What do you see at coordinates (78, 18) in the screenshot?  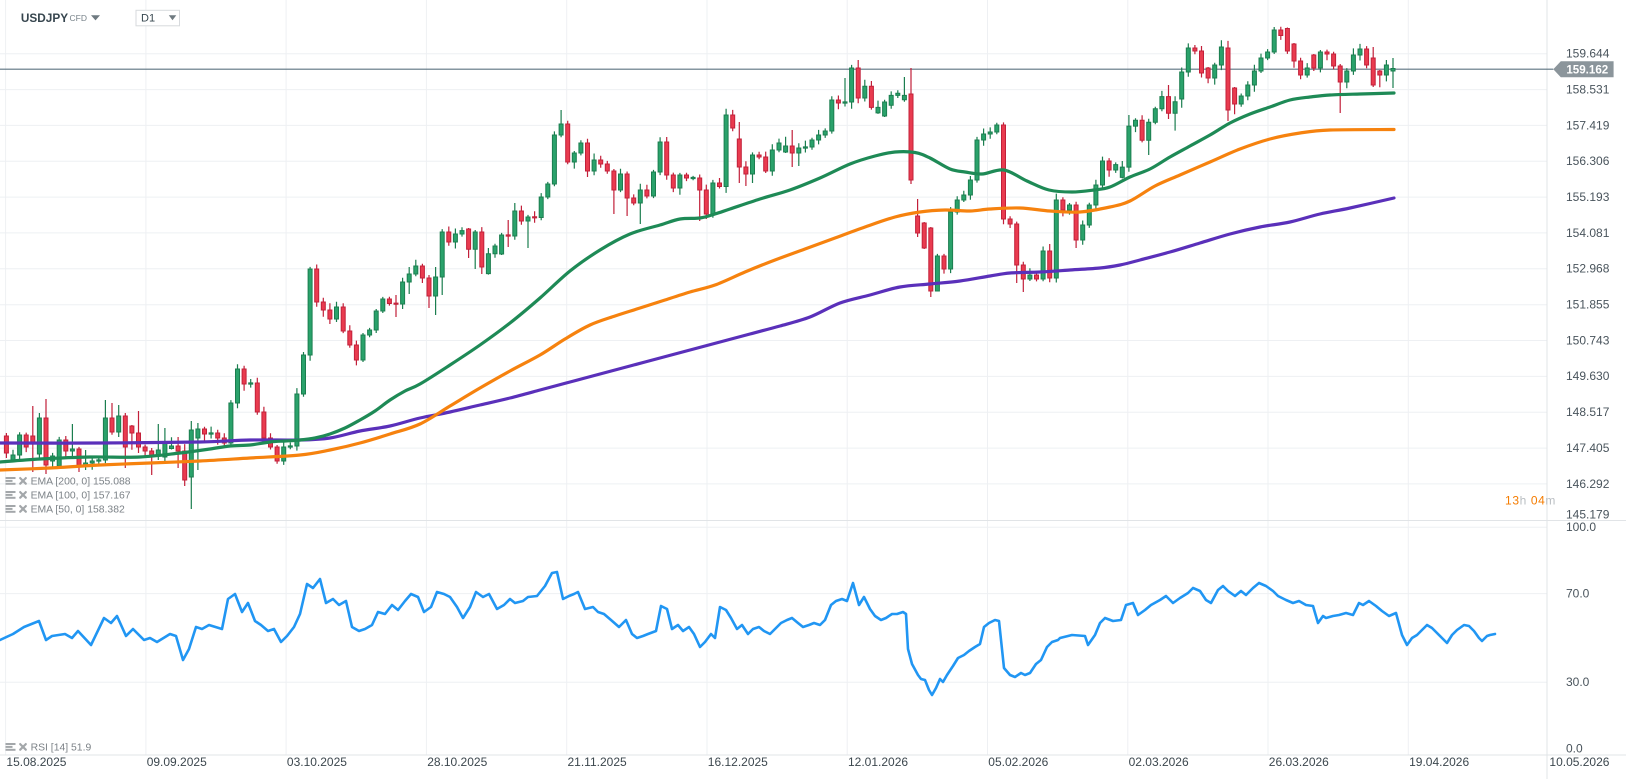 I see `svg-text: CFD` at bounding box center [78, 18].